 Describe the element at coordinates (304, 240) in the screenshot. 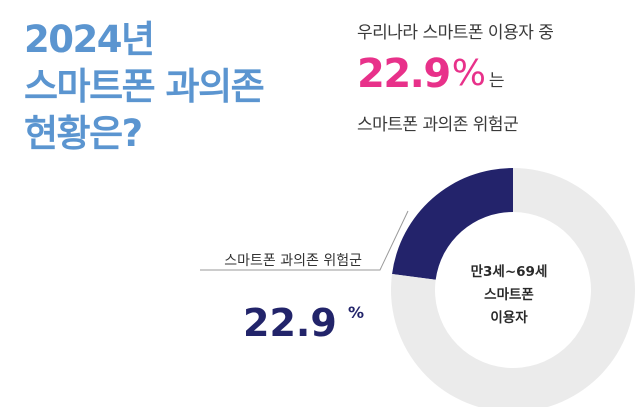

I see `callout-leader-line` at that location.